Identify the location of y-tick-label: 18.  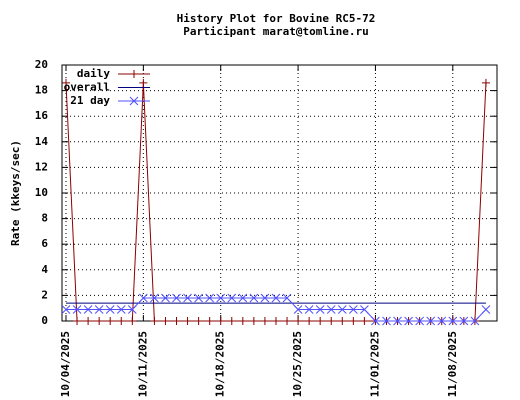
(41, 90).